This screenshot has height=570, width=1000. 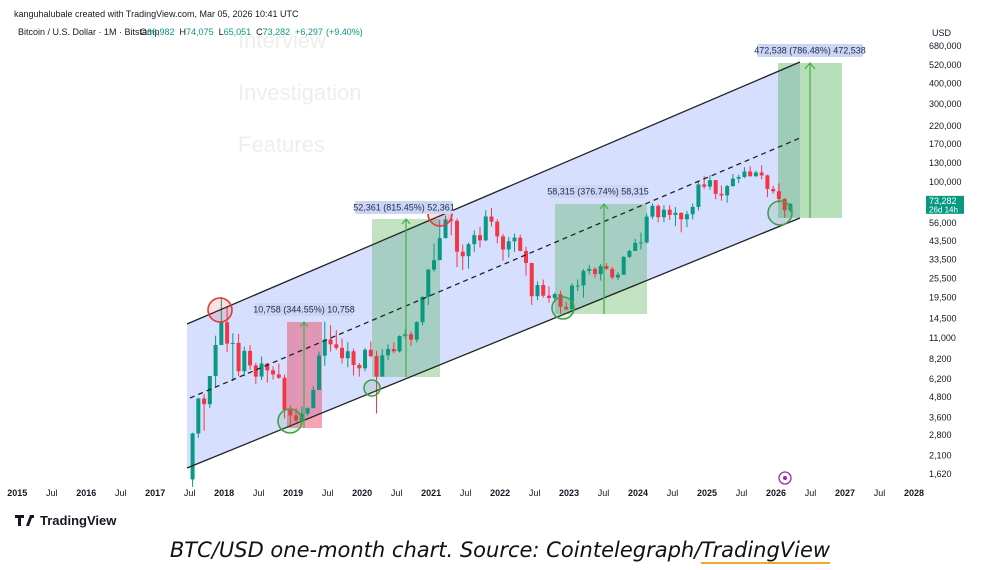 What do you see at coordinates (943, 201) in the screenshot?
I see `price-tag-value: 73,282` at bounding box center [943, 201].